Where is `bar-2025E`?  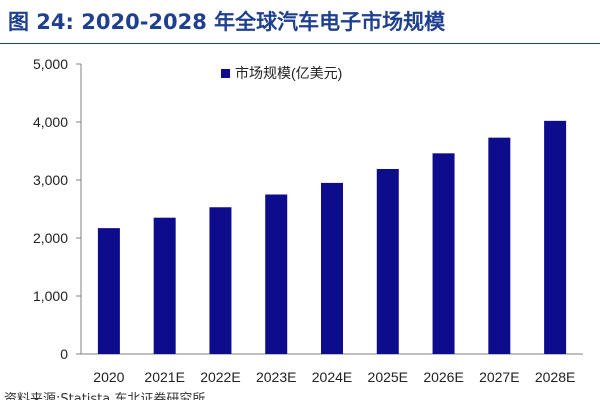
bar-2025E is located at coordinates (387, 261).